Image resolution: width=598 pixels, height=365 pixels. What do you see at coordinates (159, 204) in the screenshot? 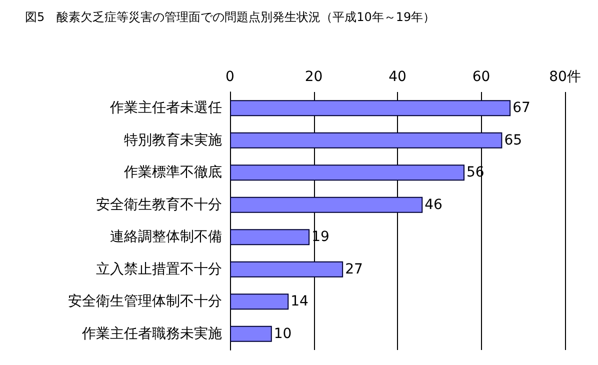
I see `y-tick-label: 安全衛生教育不十分` at bounding box center [159, 204].